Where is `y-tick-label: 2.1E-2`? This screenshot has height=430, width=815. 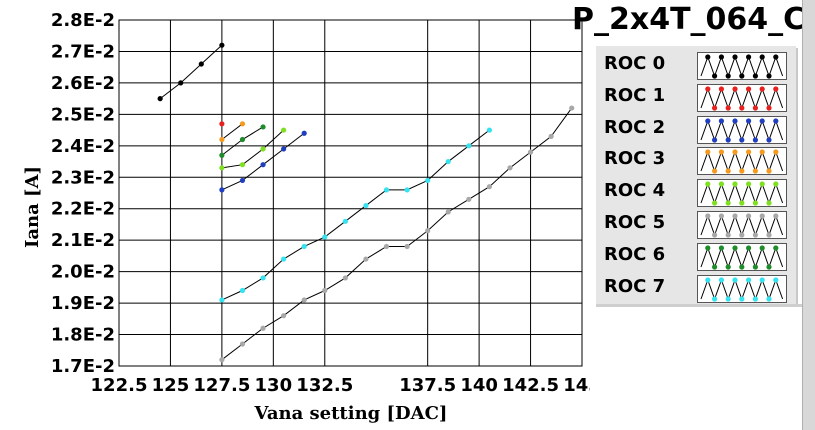
y-tick-label: 2.1E-2 is located at coordinates (83, 240).